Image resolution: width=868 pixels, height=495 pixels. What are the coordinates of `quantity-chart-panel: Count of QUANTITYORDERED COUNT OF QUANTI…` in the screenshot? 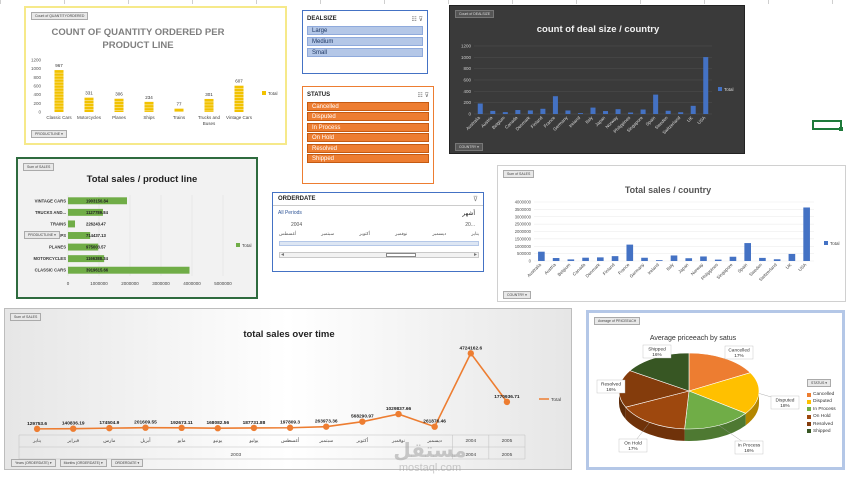 It's located at (155, 75).